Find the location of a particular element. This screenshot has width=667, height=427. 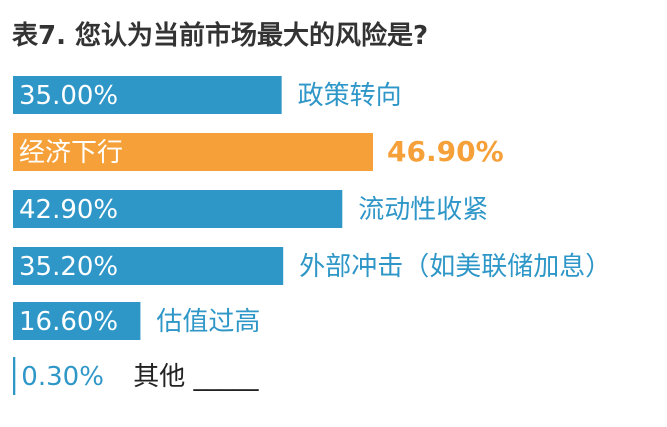

value-label: 35.00% is located at coordinates (68, 96).